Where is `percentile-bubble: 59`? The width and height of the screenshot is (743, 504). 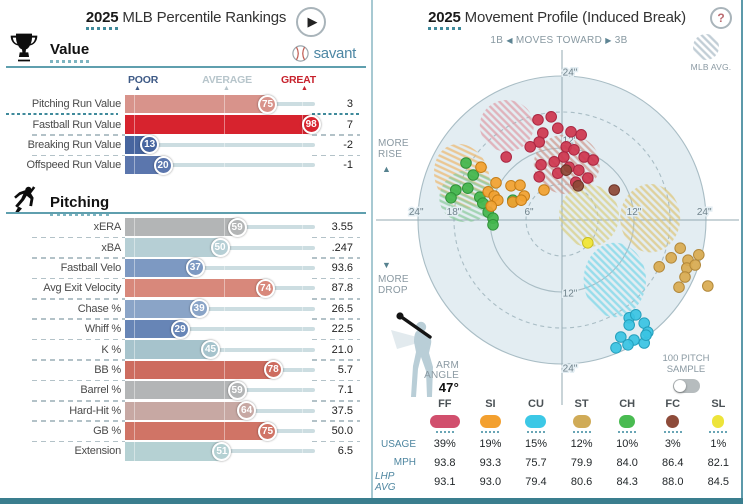
percentile-bubble: 59 is located at coordinates (237, 227).